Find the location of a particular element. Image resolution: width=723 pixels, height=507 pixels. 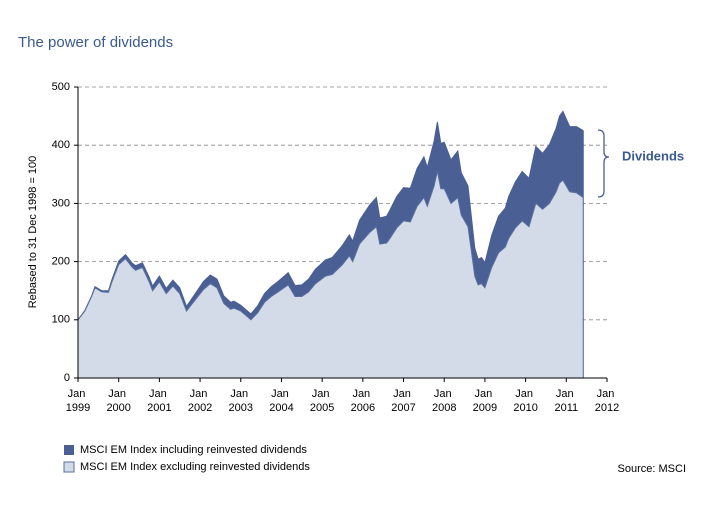

x-tick-label: Jan 2002 is located at coordinates (200, 401).